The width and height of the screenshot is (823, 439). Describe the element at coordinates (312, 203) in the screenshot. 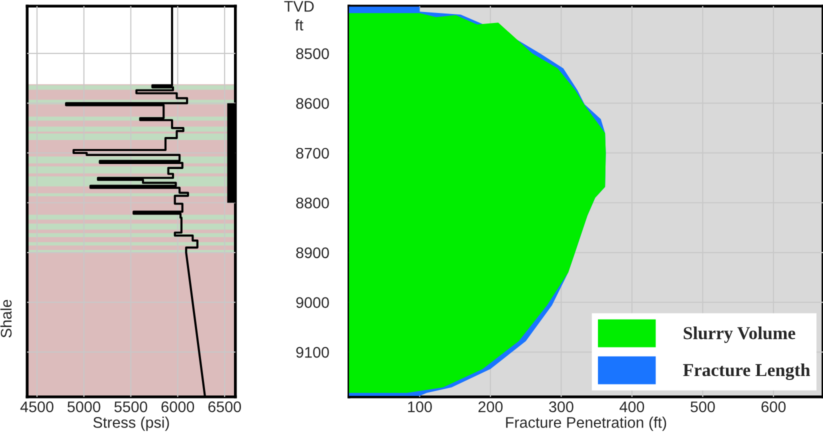

I see `y-tick-label: 8800` at that location.